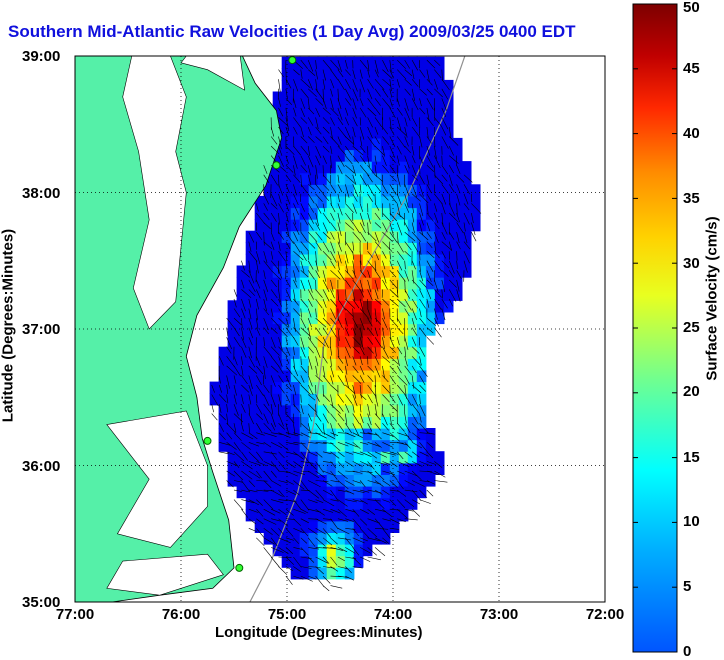 Image resolution: width=724 pixels, height=660 pixels. What do you see at coordinates (691, 198) in the screenshot?
I see `colorbar-tick-label: 35` at bounding box center [691, 198].